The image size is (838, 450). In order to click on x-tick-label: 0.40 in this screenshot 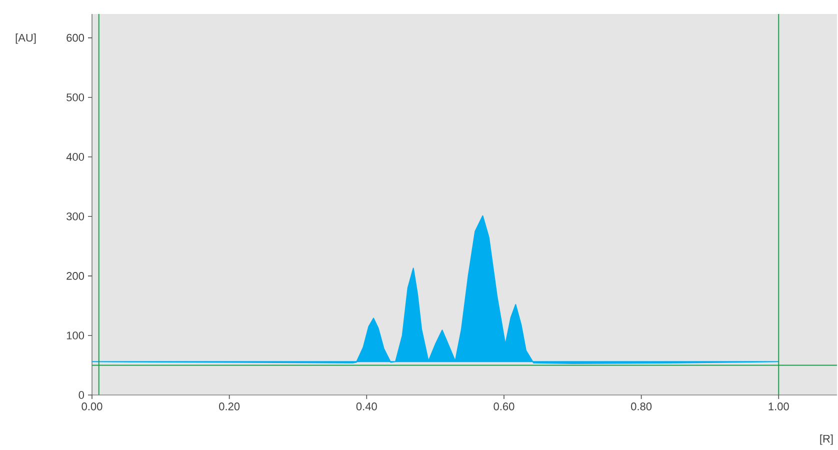, I will do `click(366, 406)`.